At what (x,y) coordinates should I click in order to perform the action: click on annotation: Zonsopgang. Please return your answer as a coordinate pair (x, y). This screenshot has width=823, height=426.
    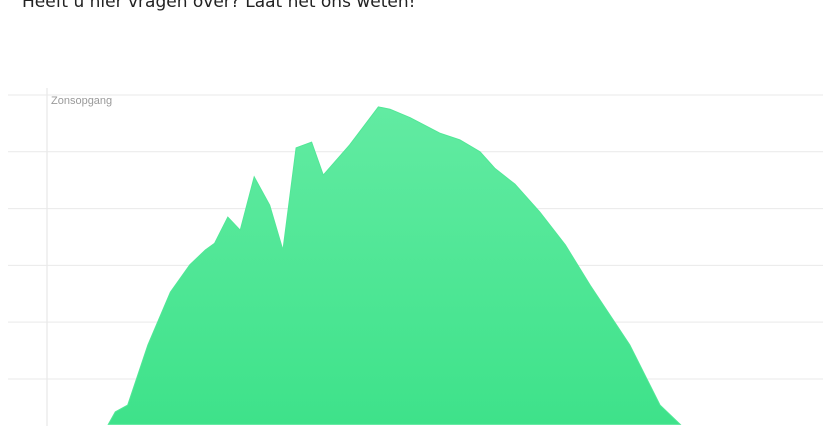
    Looking at the image, I should click on (81, 101).